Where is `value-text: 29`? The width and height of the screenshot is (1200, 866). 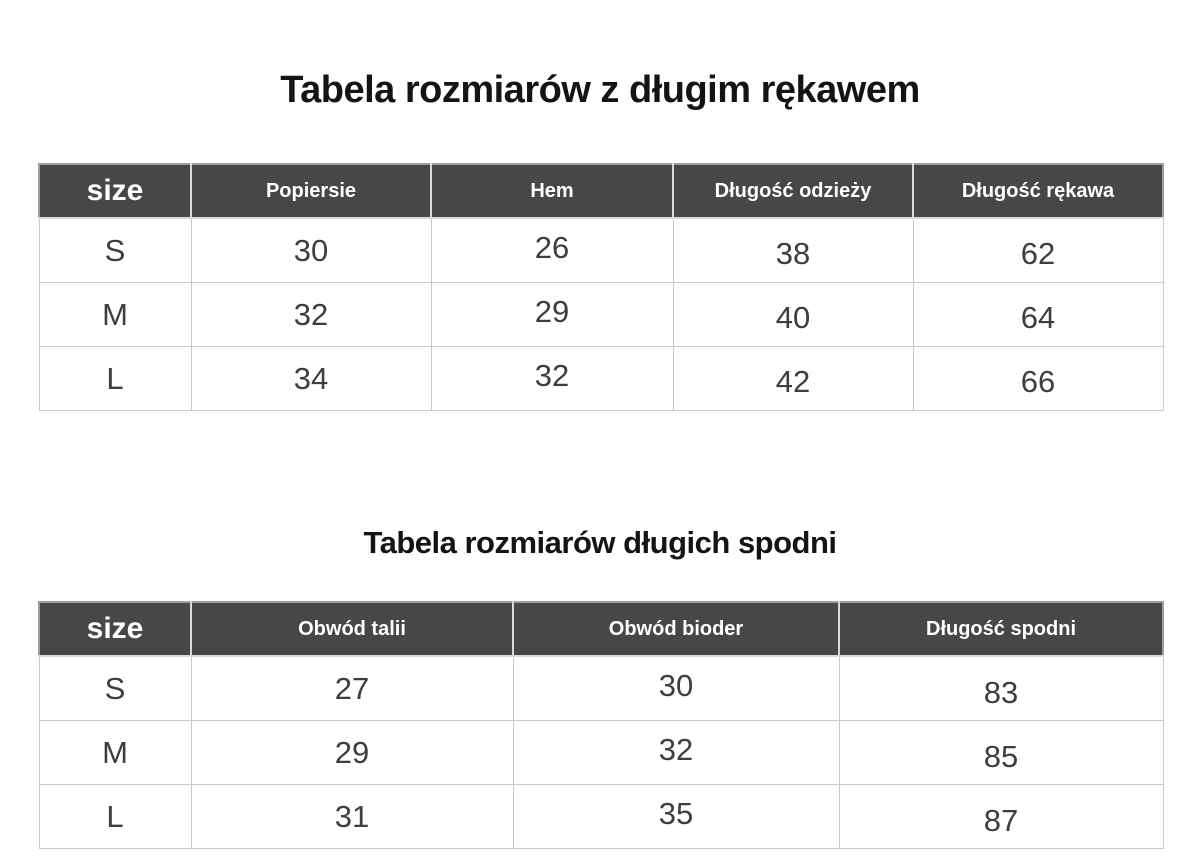 value-text: 29 is located at coordinates (552, 311).